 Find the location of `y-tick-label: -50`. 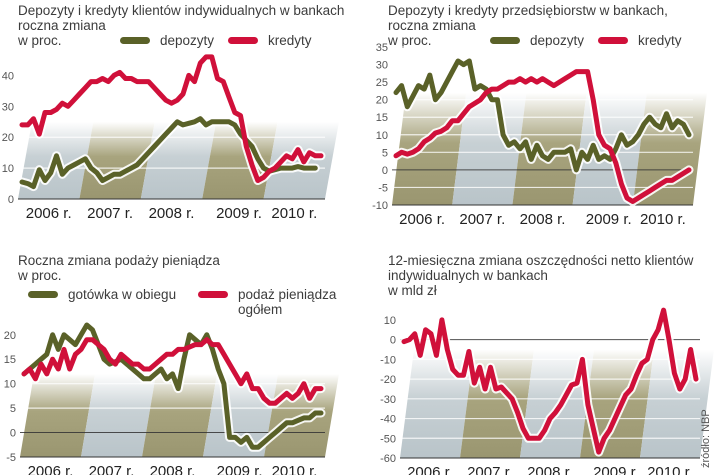

y-tick-label: -50 is located at coordinates (388, 439).